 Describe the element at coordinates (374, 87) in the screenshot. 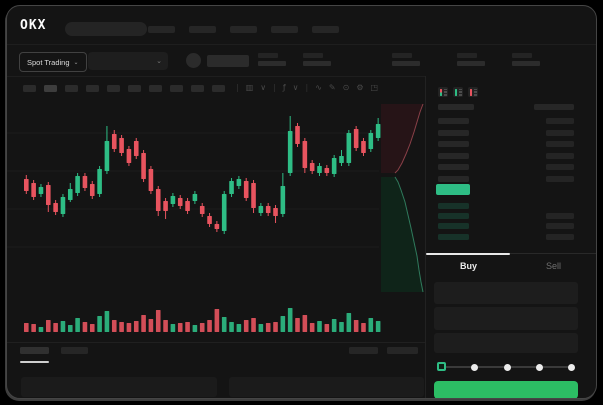

I see `fullscreen-icon: ◳` at that location.